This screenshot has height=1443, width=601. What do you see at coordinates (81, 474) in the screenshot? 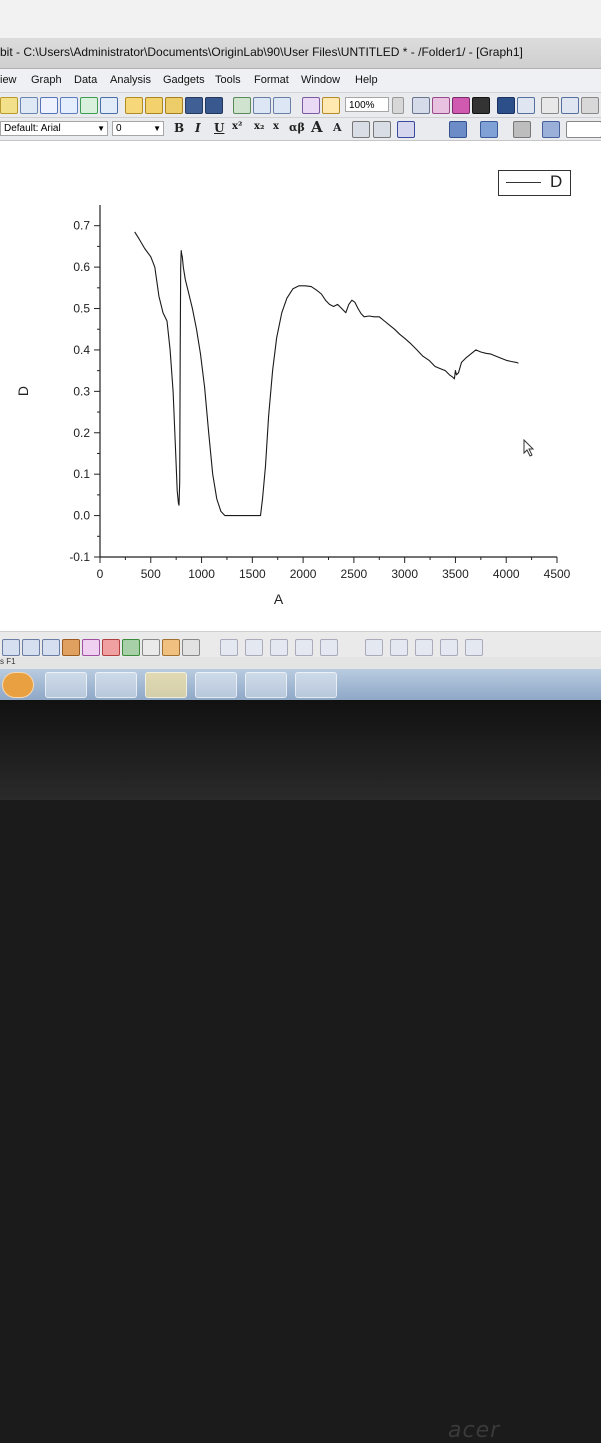
I see `y-tick-label: 0.1` at bounding box center [81, 474].